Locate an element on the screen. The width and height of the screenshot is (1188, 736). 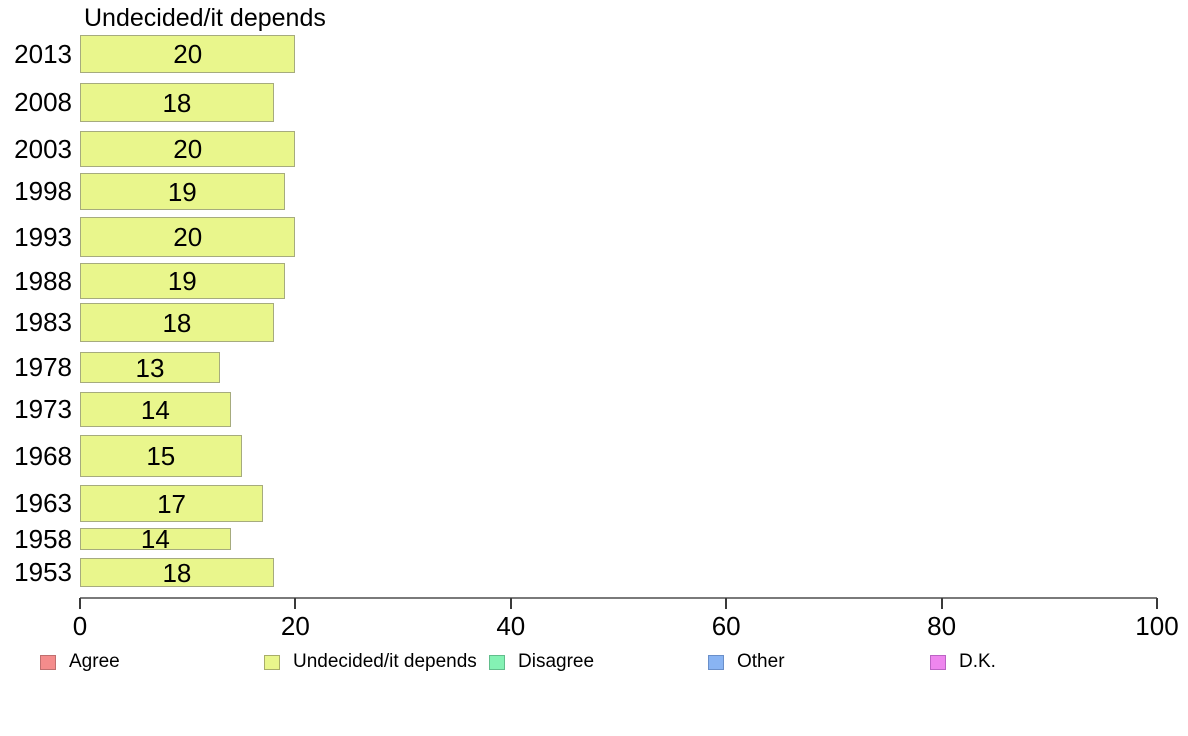
legend-item: Disagree is located at coordinates (542, 661).